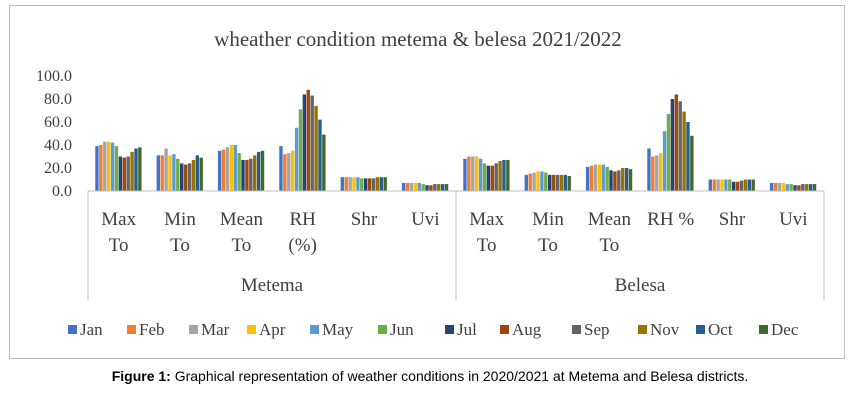 Image resolution: width=860 pixels, height=400 pixels. Describe the element at coordinates (670, 219) in the screenshot. I see `category-label: RH %` at that location.